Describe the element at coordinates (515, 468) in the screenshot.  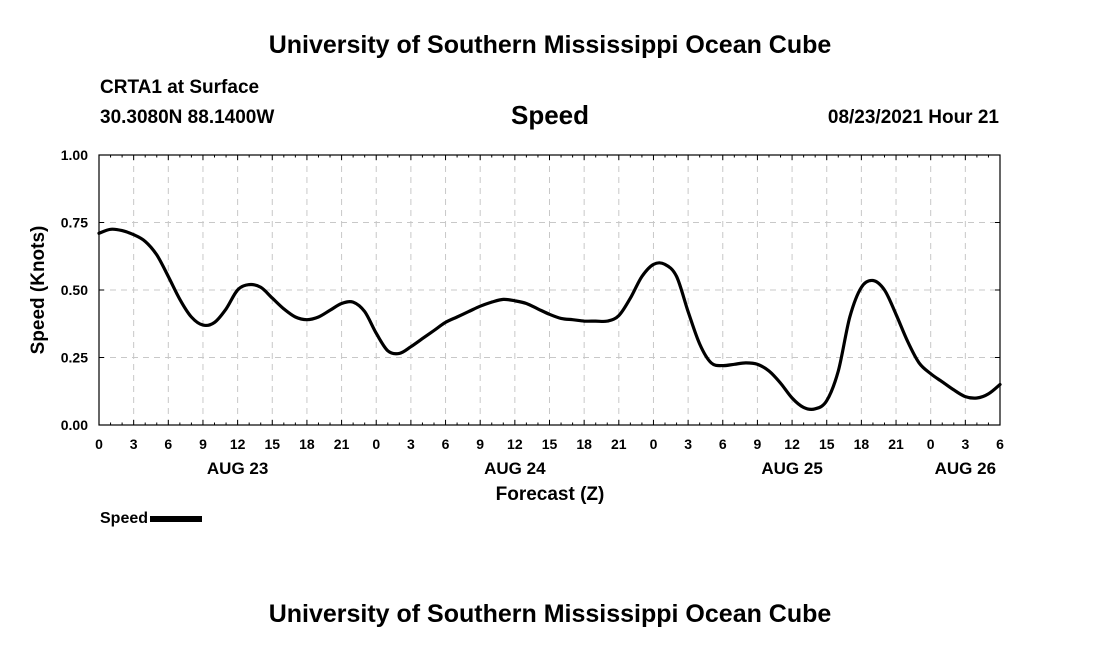
I see `date-label: AUG 24` at that location.